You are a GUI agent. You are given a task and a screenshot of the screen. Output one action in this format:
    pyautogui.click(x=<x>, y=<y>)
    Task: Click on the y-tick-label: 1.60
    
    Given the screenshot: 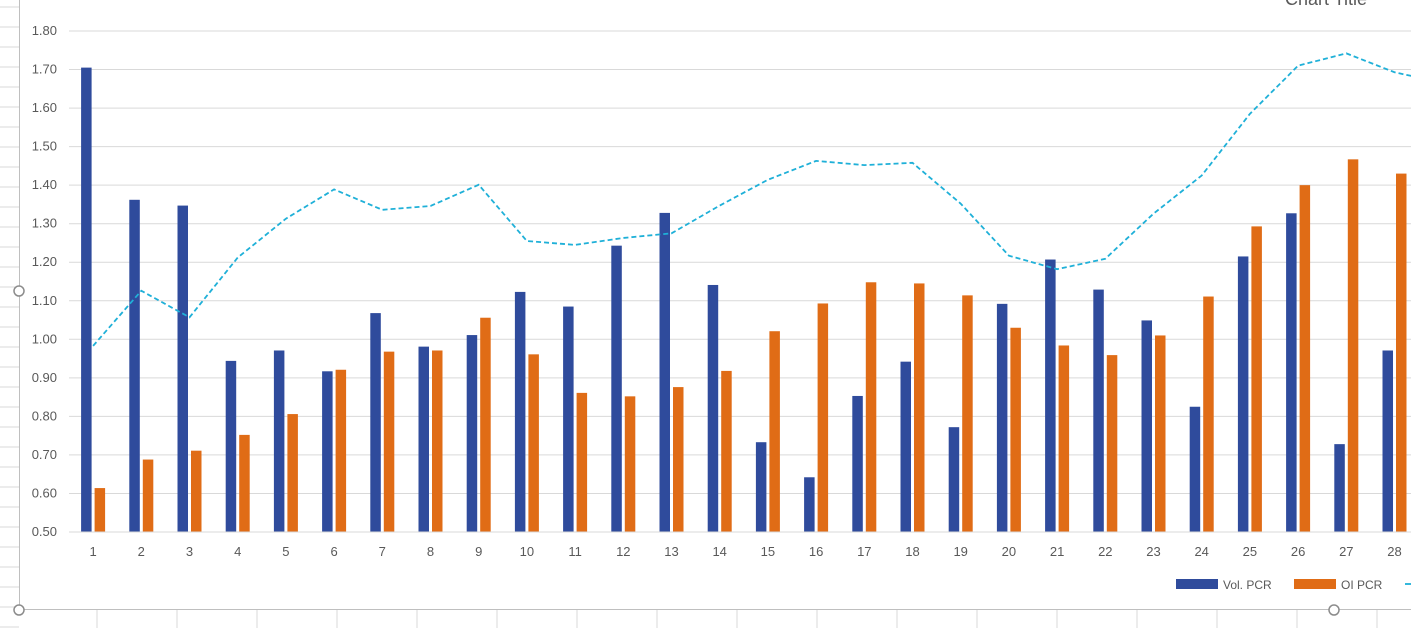 What is the action you would take?
    pyautogui.click(x=44, y=107)
    